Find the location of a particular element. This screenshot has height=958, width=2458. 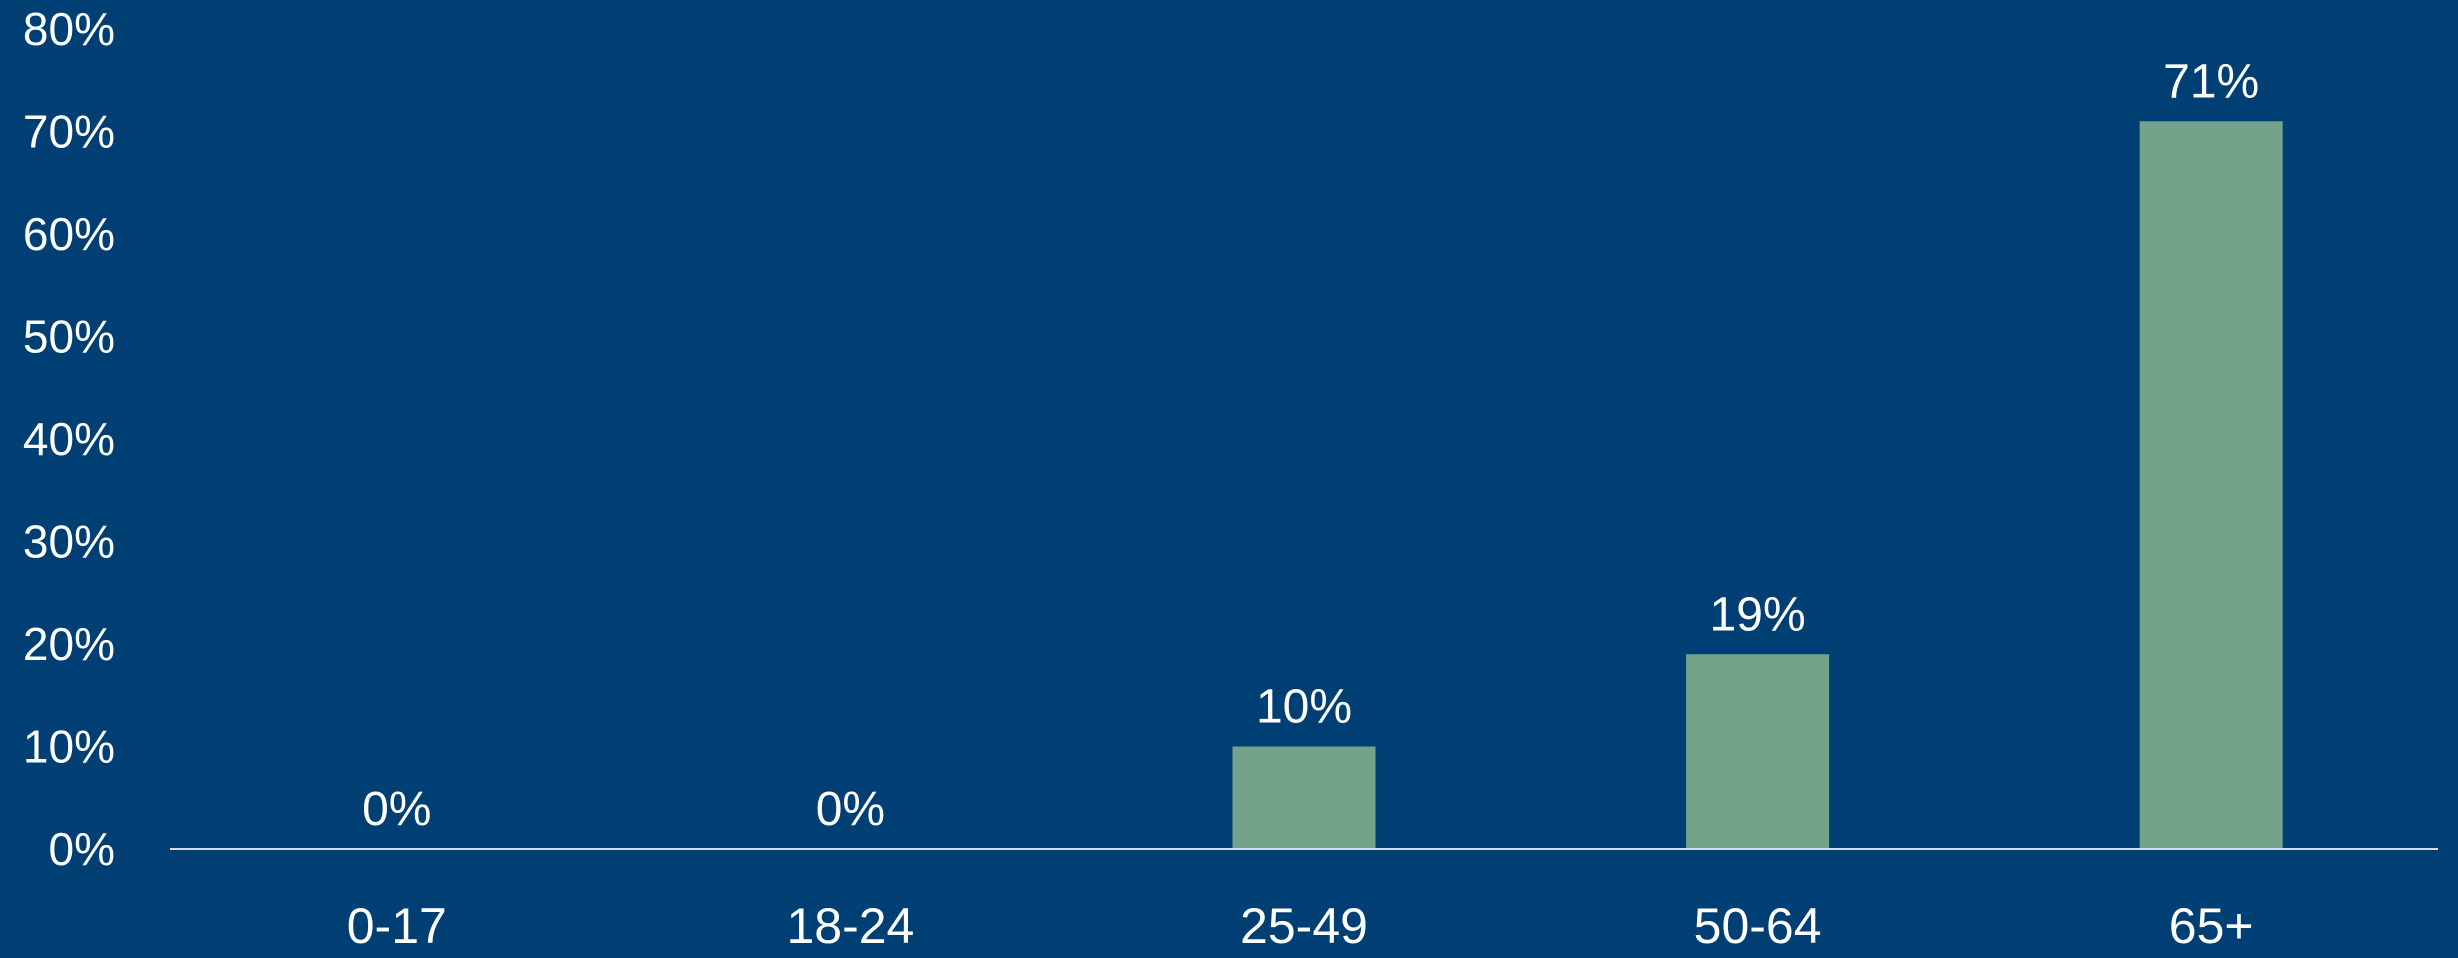

y-tick-label: 70% is located at coordinates (69, 132).